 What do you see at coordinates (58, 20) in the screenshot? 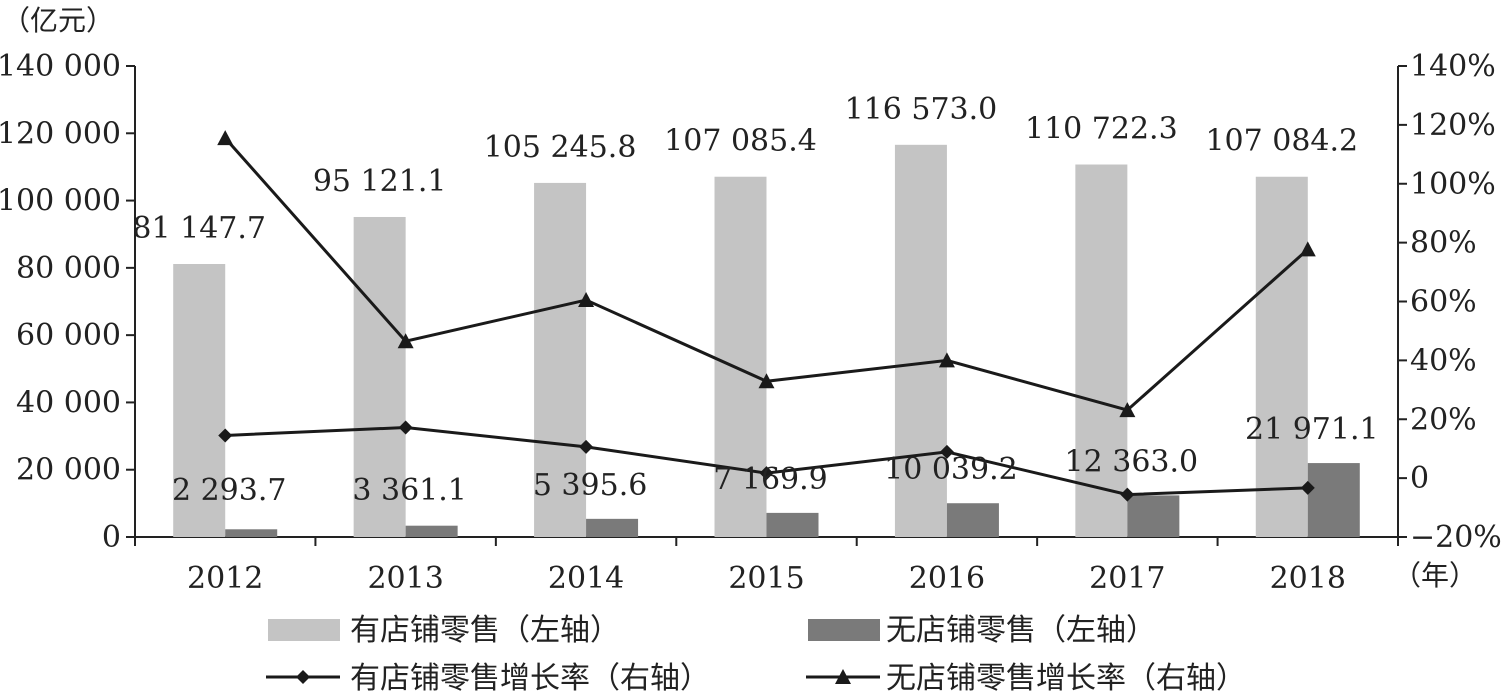
I see `left-axis-unit: （亿元）` at bounding box center [58, 20].